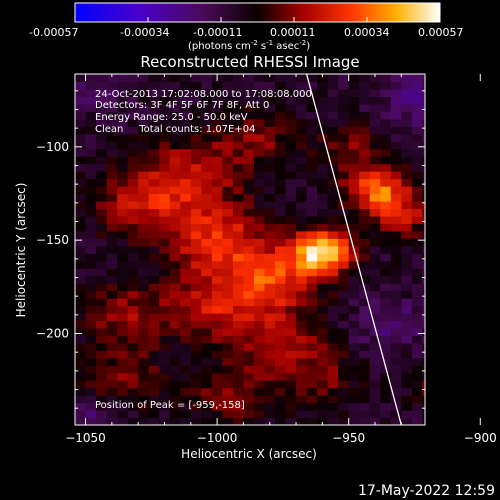  What do you see at coordinates (144, 32) in the screenshot?
I see `colorbar-tick-label: -0.00034` at bounding box center [144, 32].